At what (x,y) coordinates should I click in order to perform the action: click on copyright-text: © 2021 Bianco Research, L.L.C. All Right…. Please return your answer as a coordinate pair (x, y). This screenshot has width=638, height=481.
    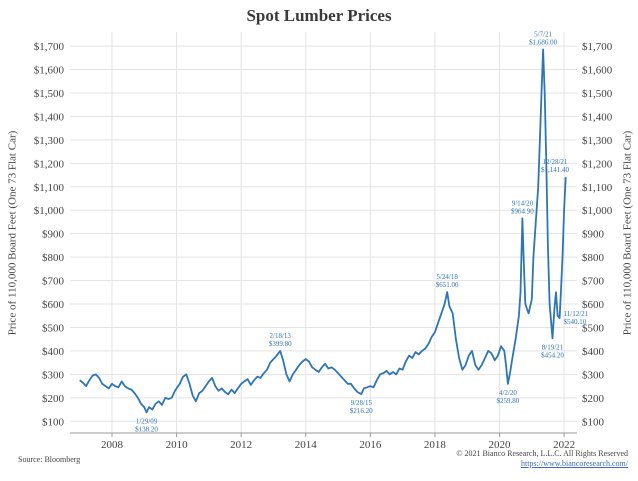
    Looking at the image, I should click on (542, 453).